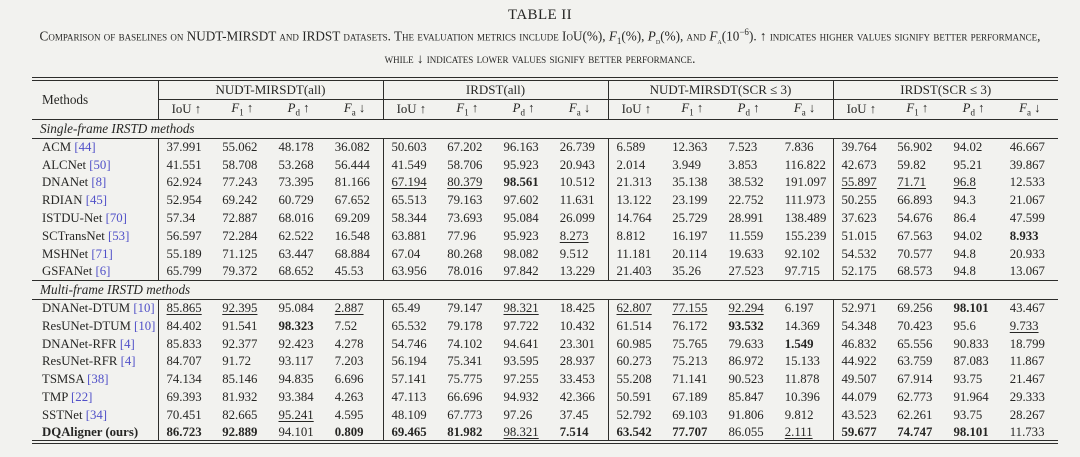  I want to click on metric-value: 65.556, so click(915, 343).